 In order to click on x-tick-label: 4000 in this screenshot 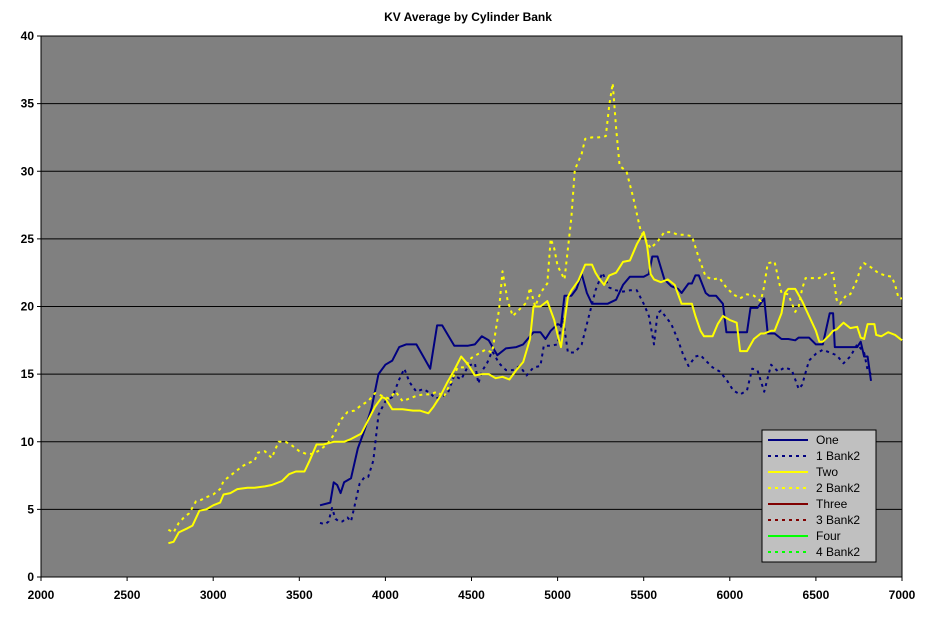, I will do `click(385, 595)`.